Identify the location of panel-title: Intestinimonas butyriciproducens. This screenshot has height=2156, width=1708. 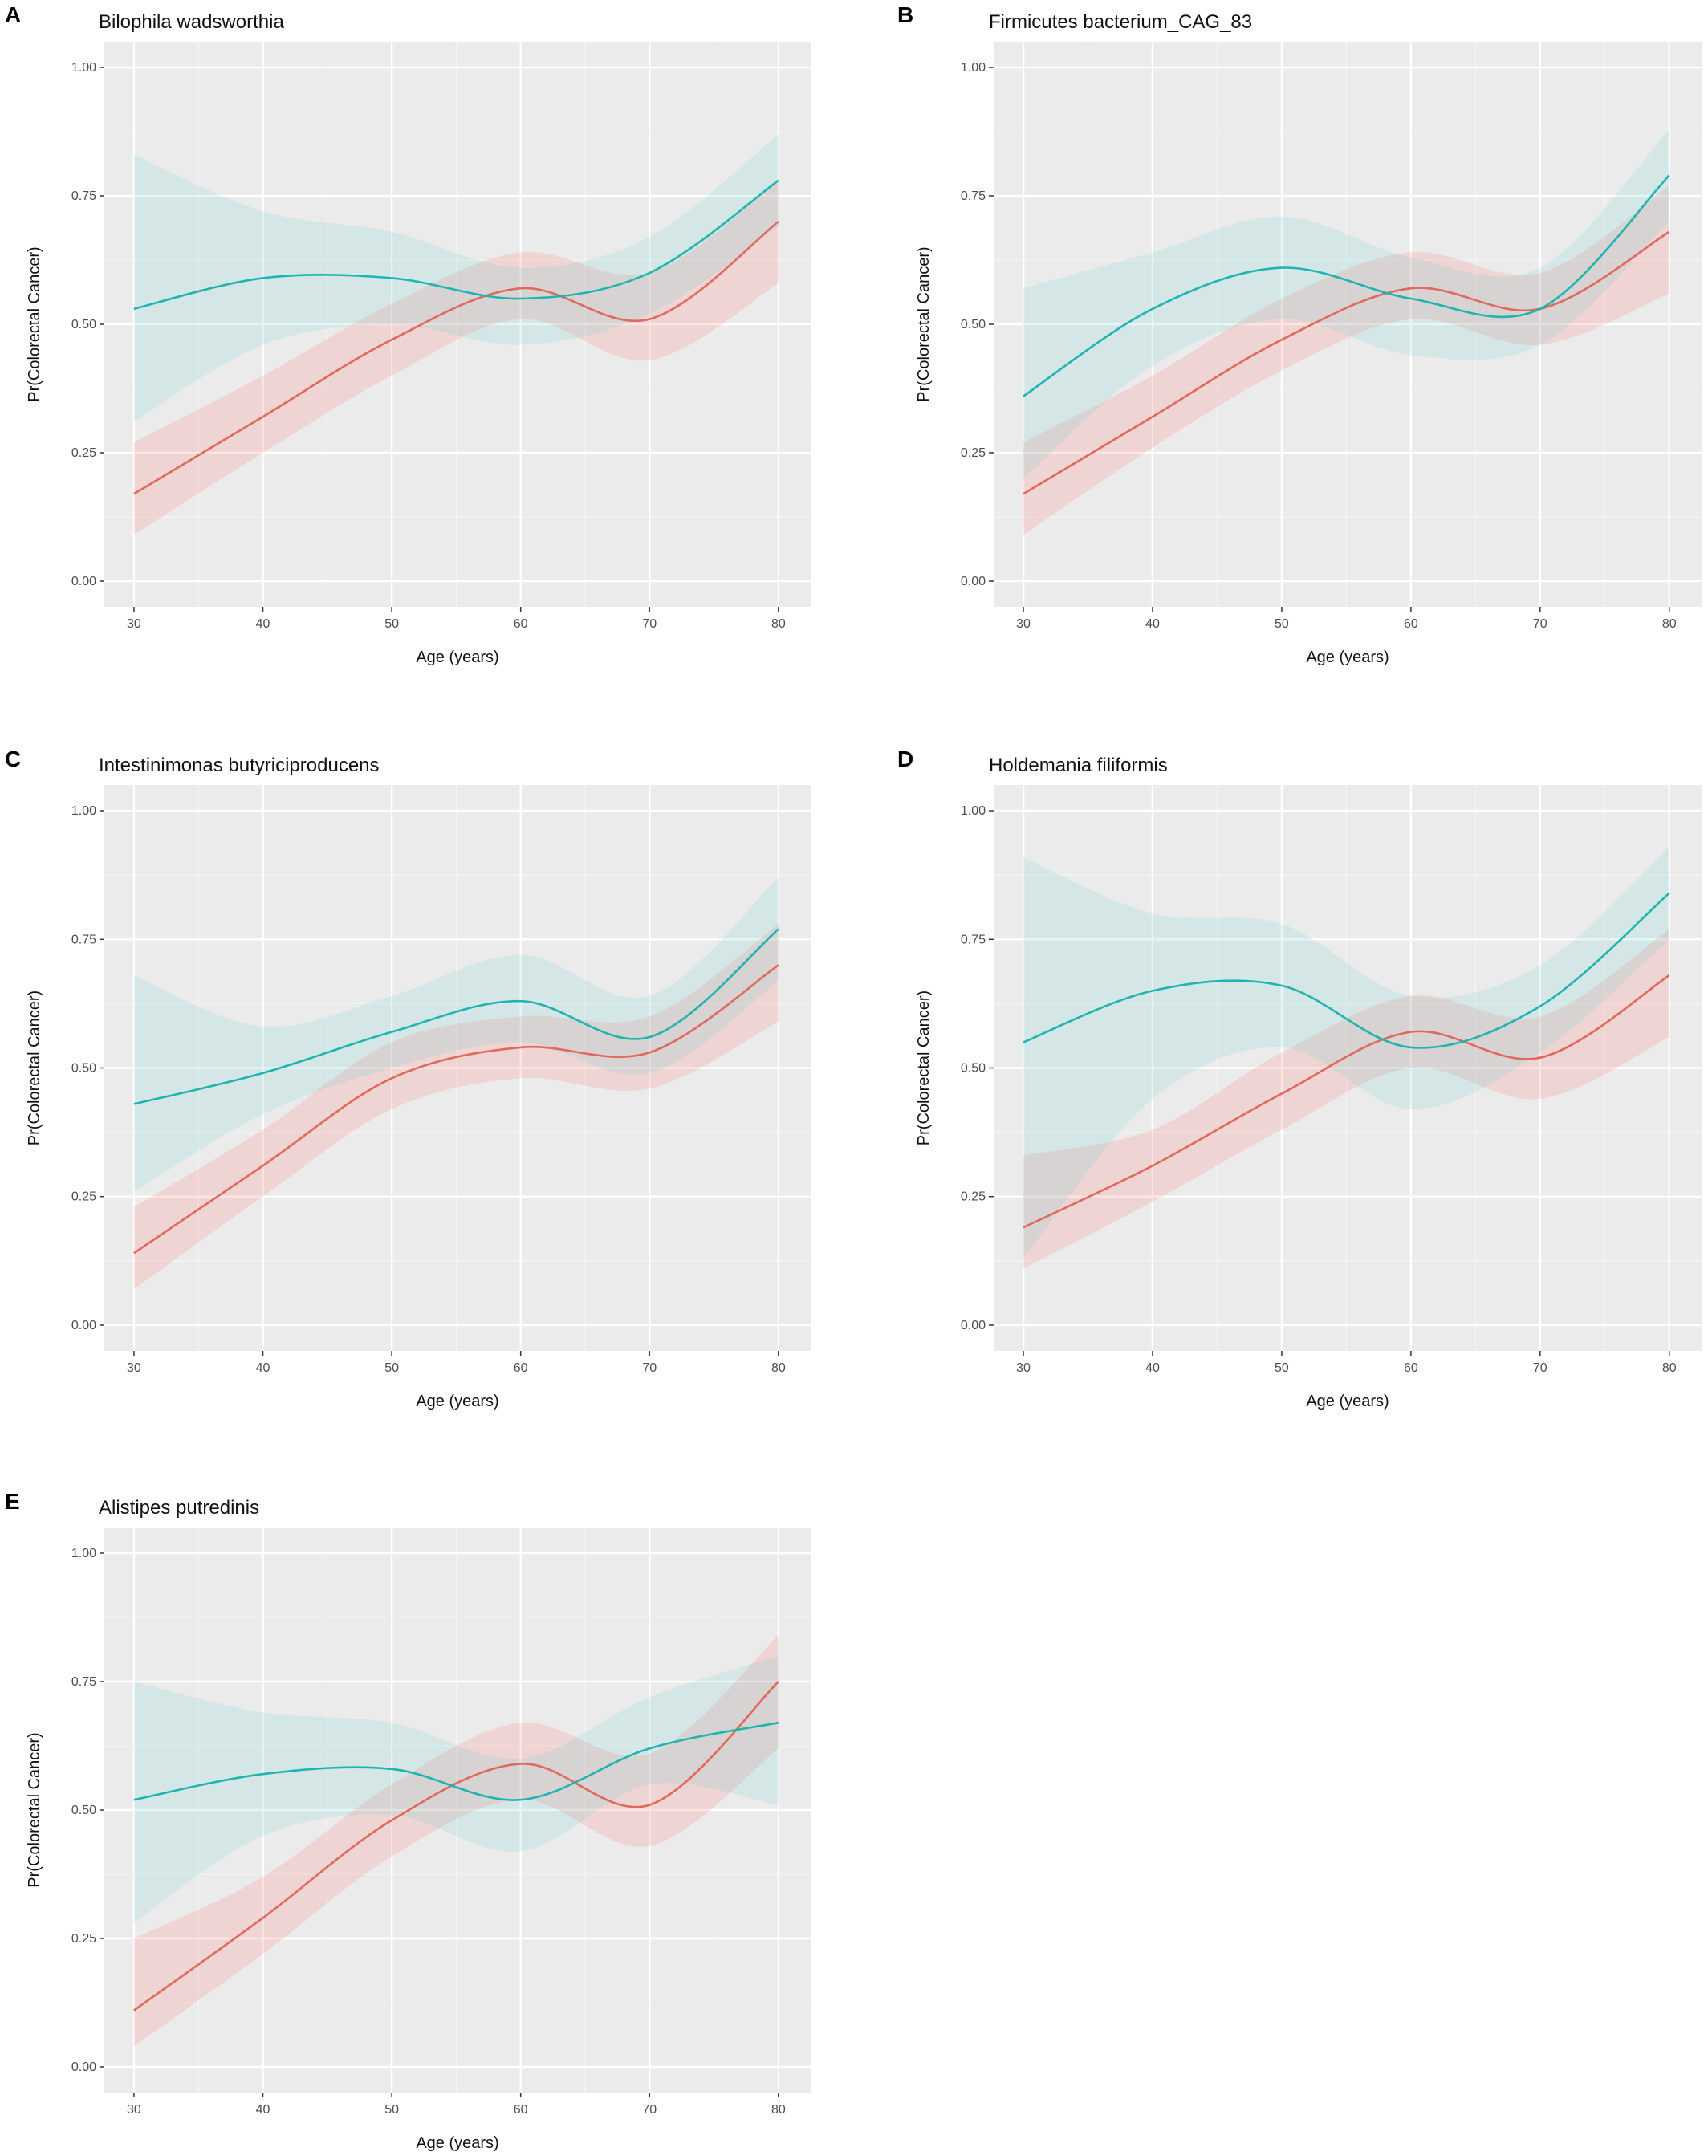
(240, 765).